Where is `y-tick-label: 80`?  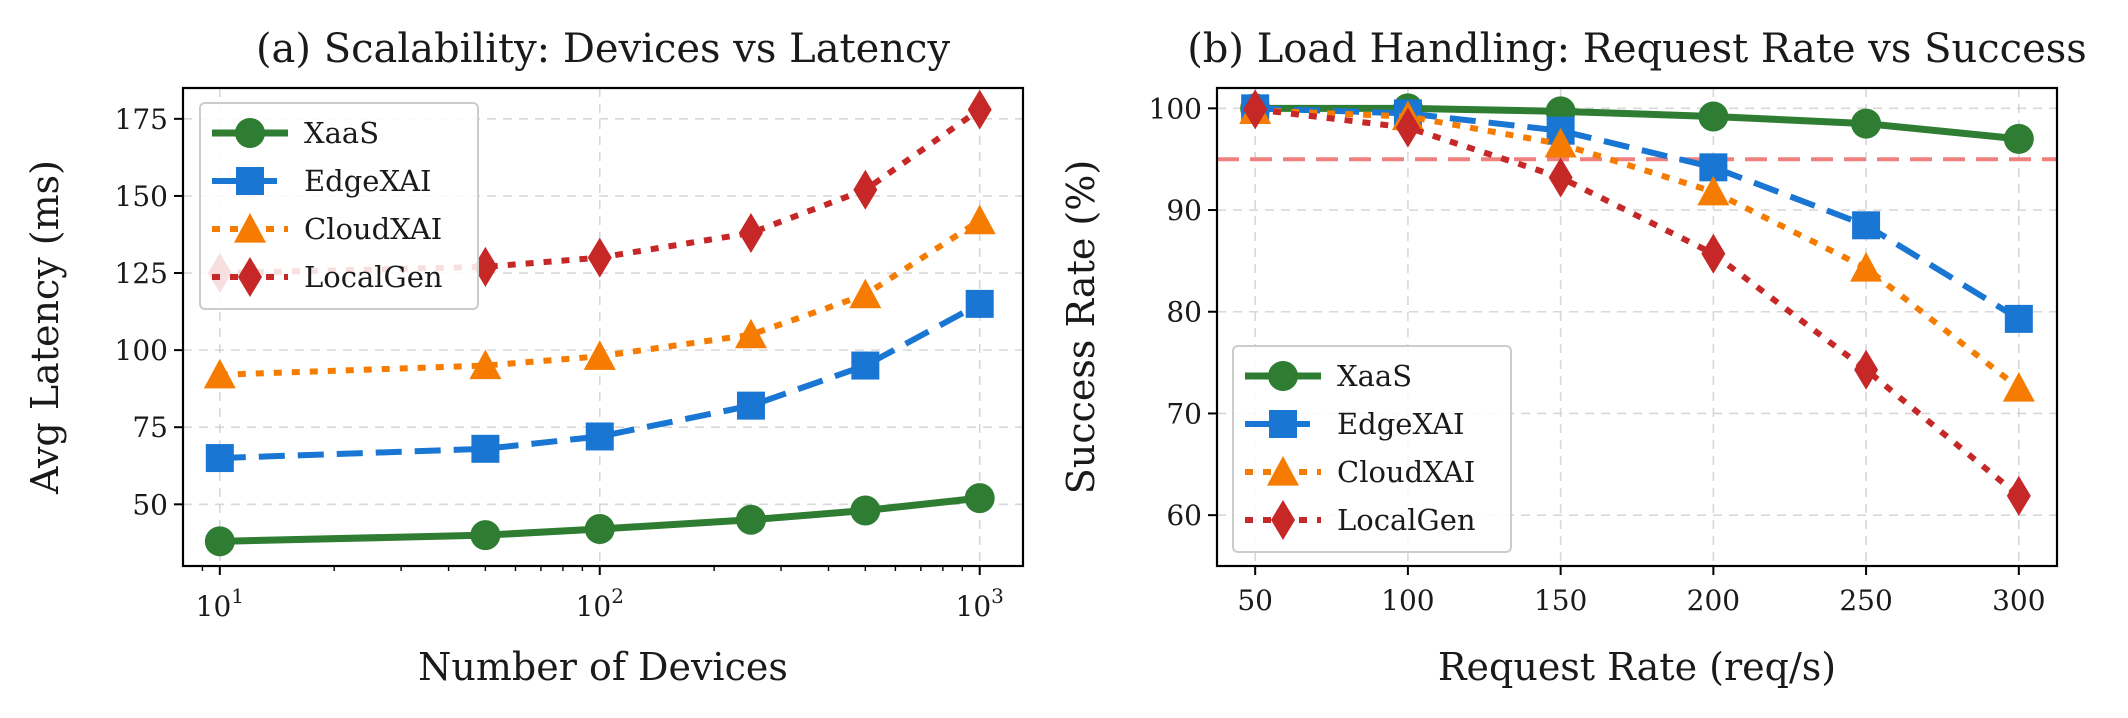
y-tick-label: 80 is located at coordinates (1184, 312).